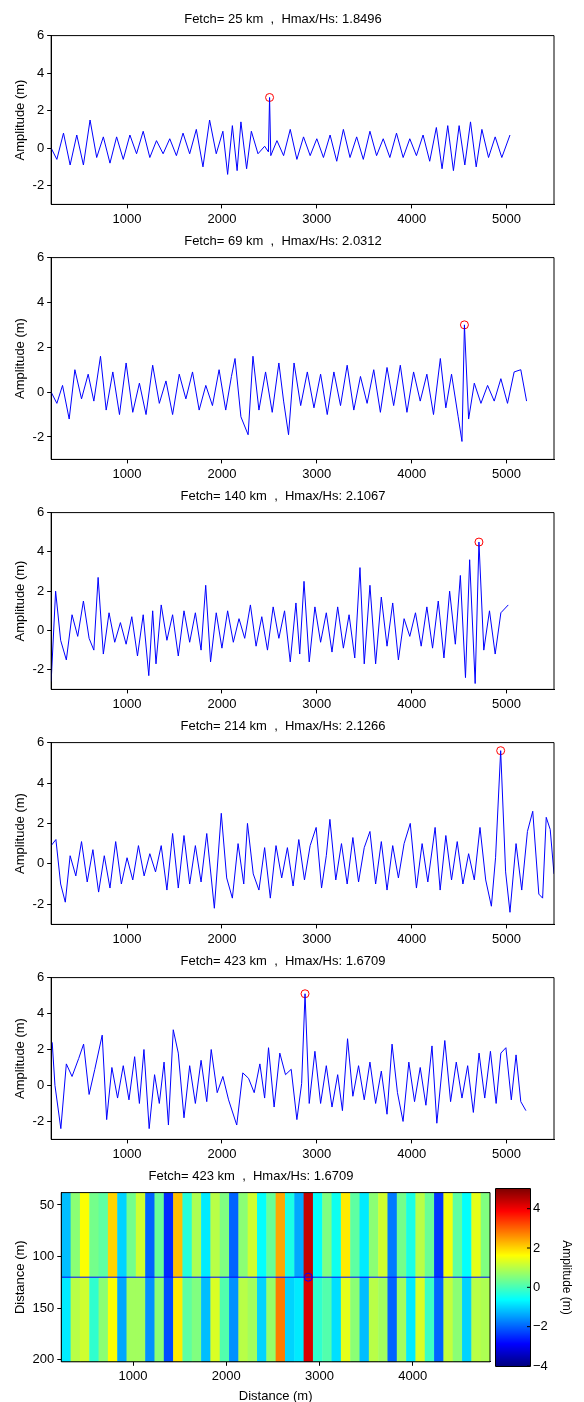 The height and width of the screenshot is (1402, 584). Describe the element at coordinates (566, 1277) in the screenshot. I see `color-bar-title: Amplitude (m)` at that location.